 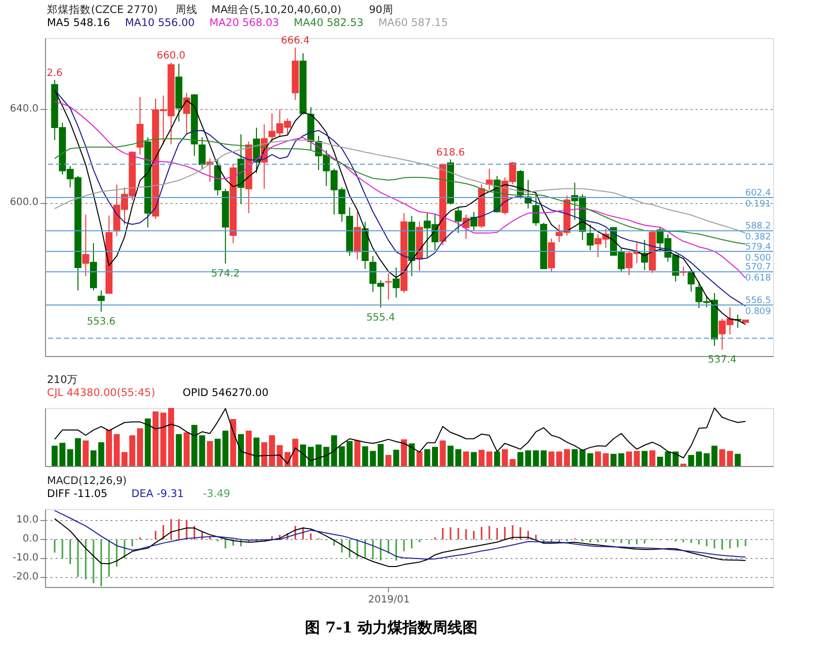 What do you see at coordinates (758, 253) in the screenshot?
I see `ref-line-label: 579.4 0.500` at bounding box center [758, 253].